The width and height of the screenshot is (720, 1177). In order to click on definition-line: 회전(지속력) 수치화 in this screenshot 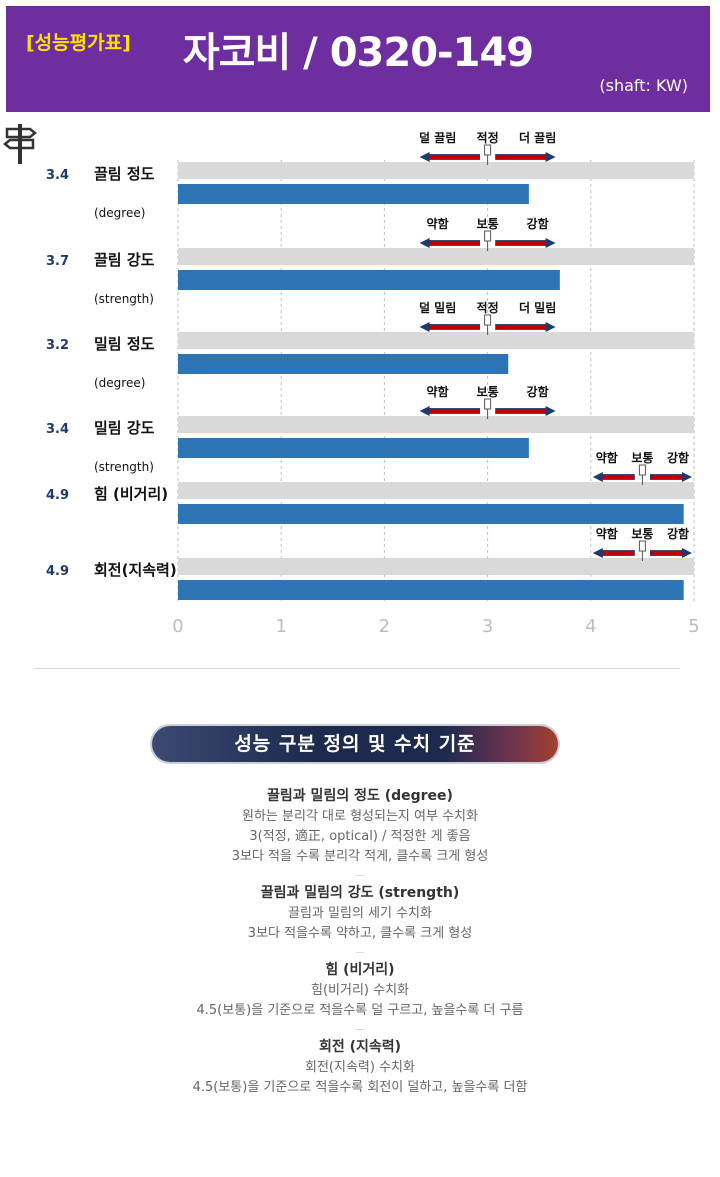, I will do `click(360, 1067)`.